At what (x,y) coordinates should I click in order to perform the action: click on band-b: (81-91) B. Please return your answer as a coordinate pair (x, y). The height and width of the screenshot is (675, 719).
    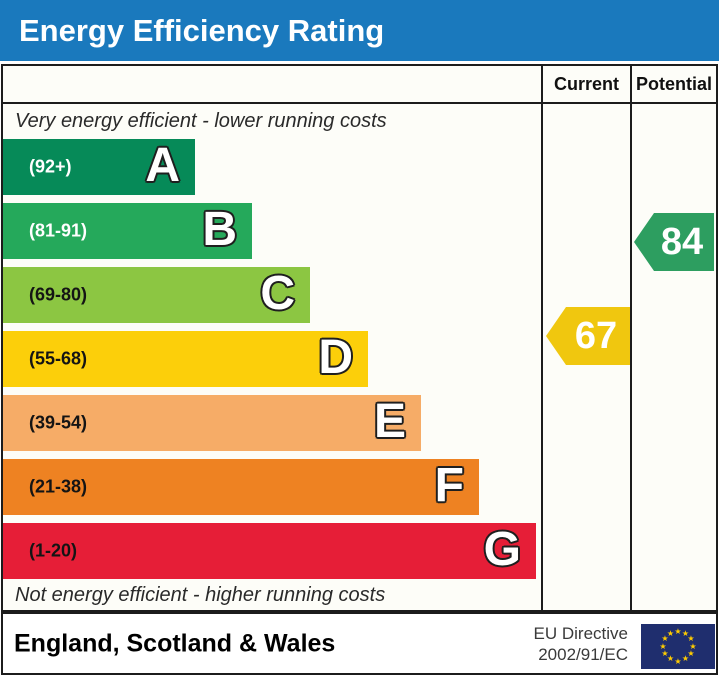
    Looking at the image, I should click on (127, 231).